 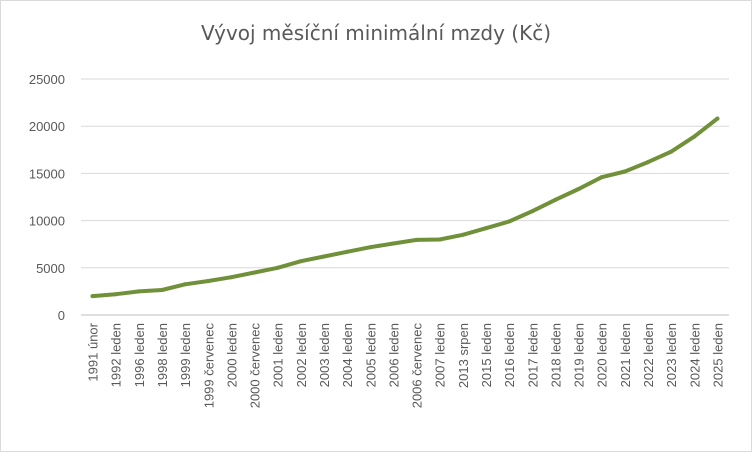 I want to click on x-tick-label: 2024 leden, so click(x=694, y=355).